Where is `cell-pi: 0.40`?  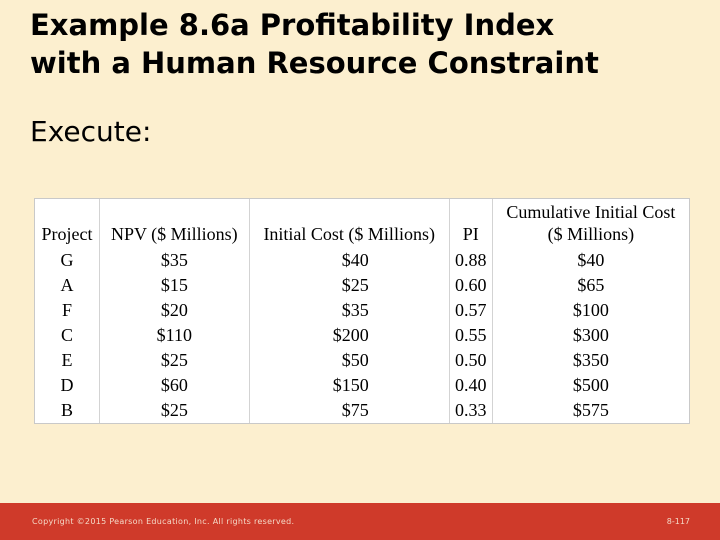
cell-pi: 0.40 is located at coordinates (471, 385).